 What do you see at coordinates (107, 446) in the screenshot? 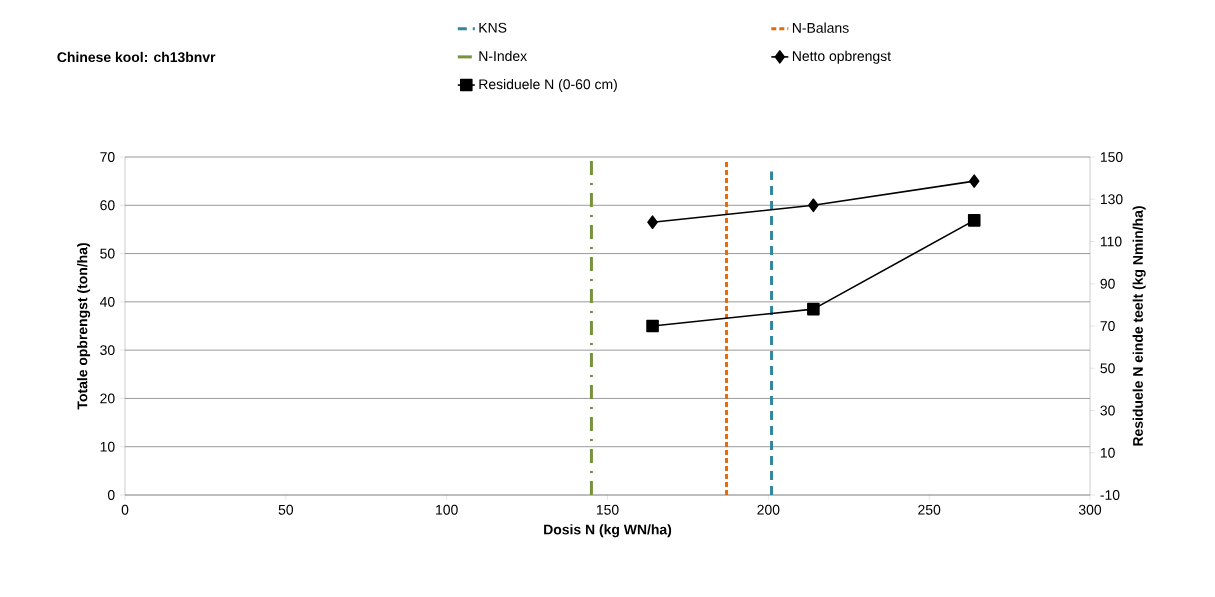
I see `y-tick-label: 10` at bounding box center [107, 446].